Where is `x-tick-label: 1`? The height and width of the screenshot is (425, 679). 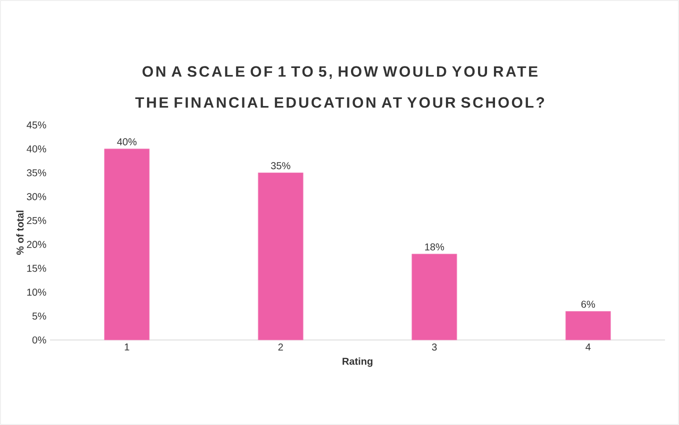
x-tick-label: 1 is located at coordinates (127, 347).